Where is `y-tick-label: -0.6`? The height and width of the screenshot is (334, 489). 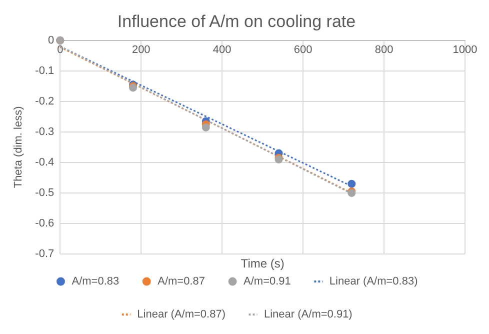 y-tick-label: -0.6 is located at coordinates (44, 224).